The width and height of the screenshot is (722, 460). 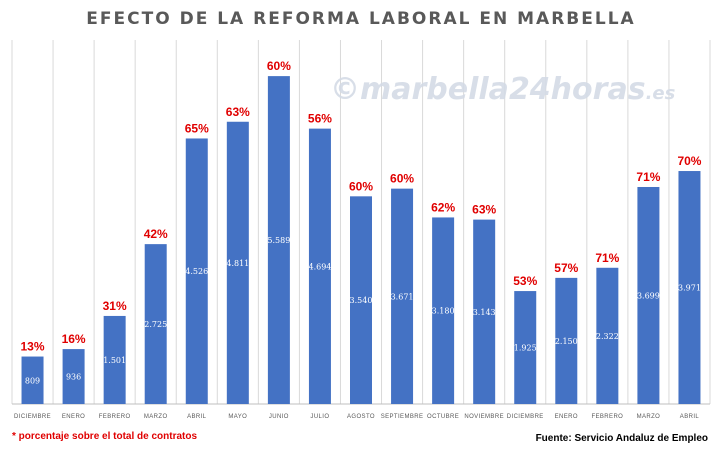 What do you see at coordinates (484, 417) in the screenshot?
I see `x-tick-label: NOVIEMBRE` at bounding box center [484, 417].